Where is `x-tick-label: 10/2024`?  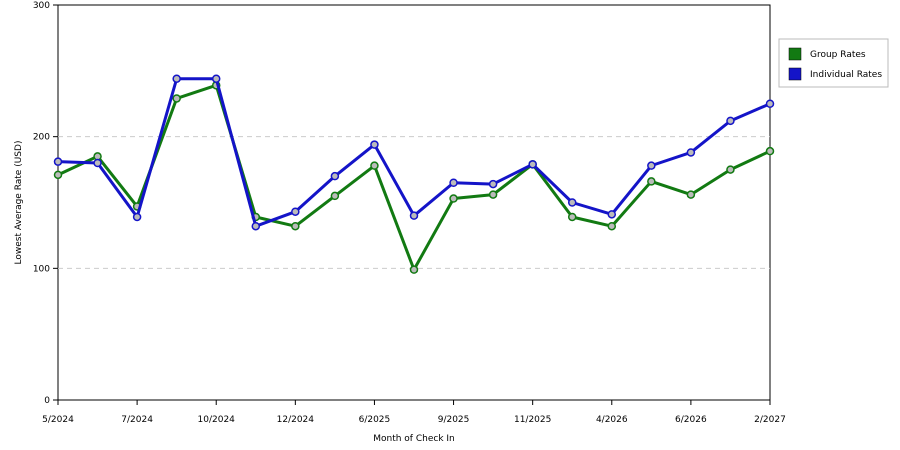 x-tick-label: 10/2024 is located at coordinates (217, 420).